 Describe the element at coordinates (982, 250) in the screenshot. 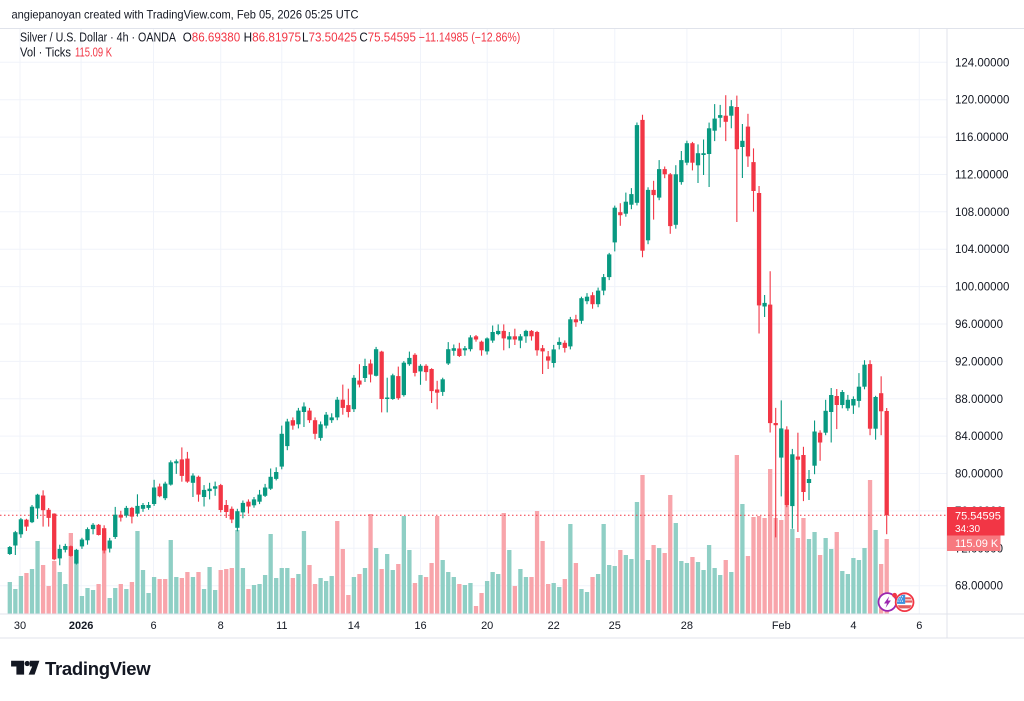

I see `svg-text: 104.00000` at that location.